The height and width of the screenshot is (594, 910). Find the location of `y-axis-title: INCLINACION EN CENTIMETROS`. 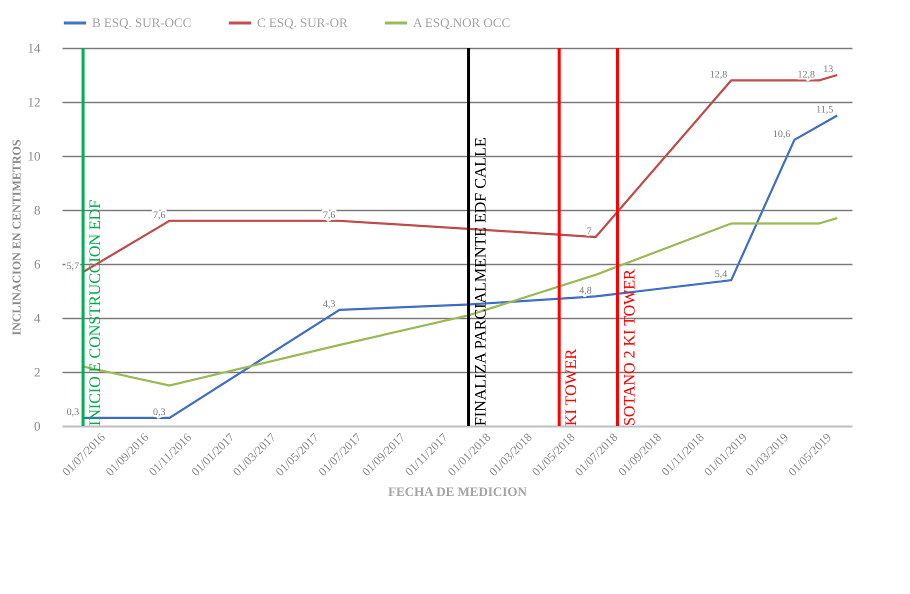

y-axis-title: INCLINACION EN CENTIMETROS is located at coordinates (17, 237).